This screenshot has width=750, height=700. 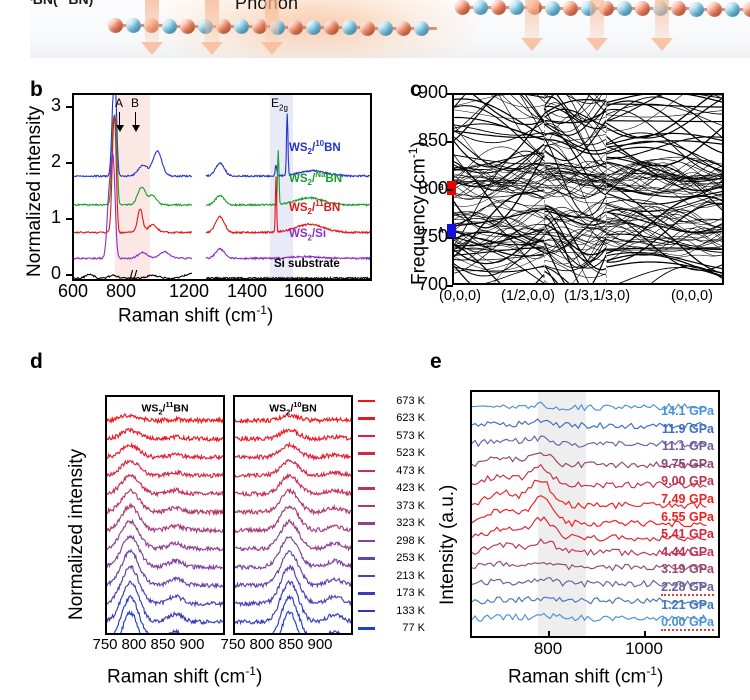 I want to click on panel-d-legend-item: 523 K, so click(x=398, y=454).